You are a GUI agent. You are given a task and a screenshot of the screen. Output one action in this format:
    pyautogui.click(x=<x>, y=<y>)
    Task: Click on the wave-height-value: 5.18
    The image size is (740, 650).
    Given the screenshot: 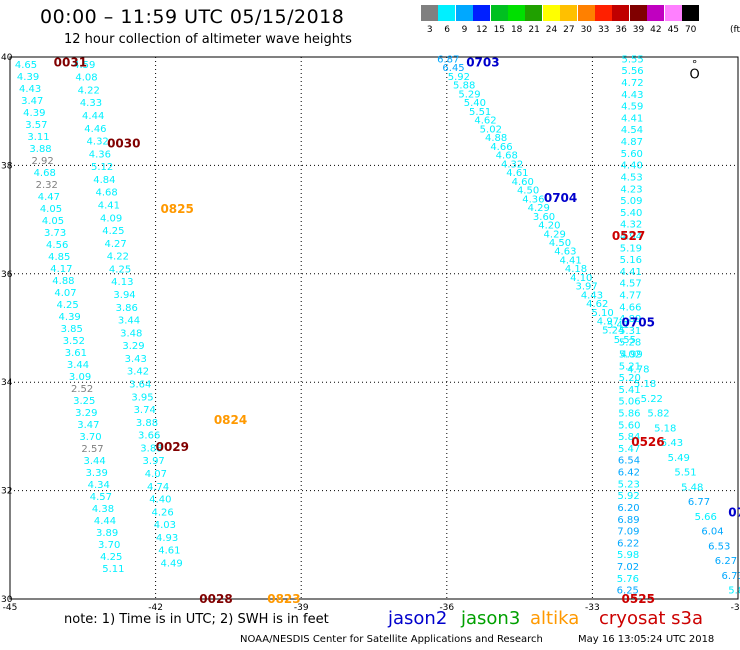 What is the action you would take?
    pyautogui.click(x=645, y=384)
    